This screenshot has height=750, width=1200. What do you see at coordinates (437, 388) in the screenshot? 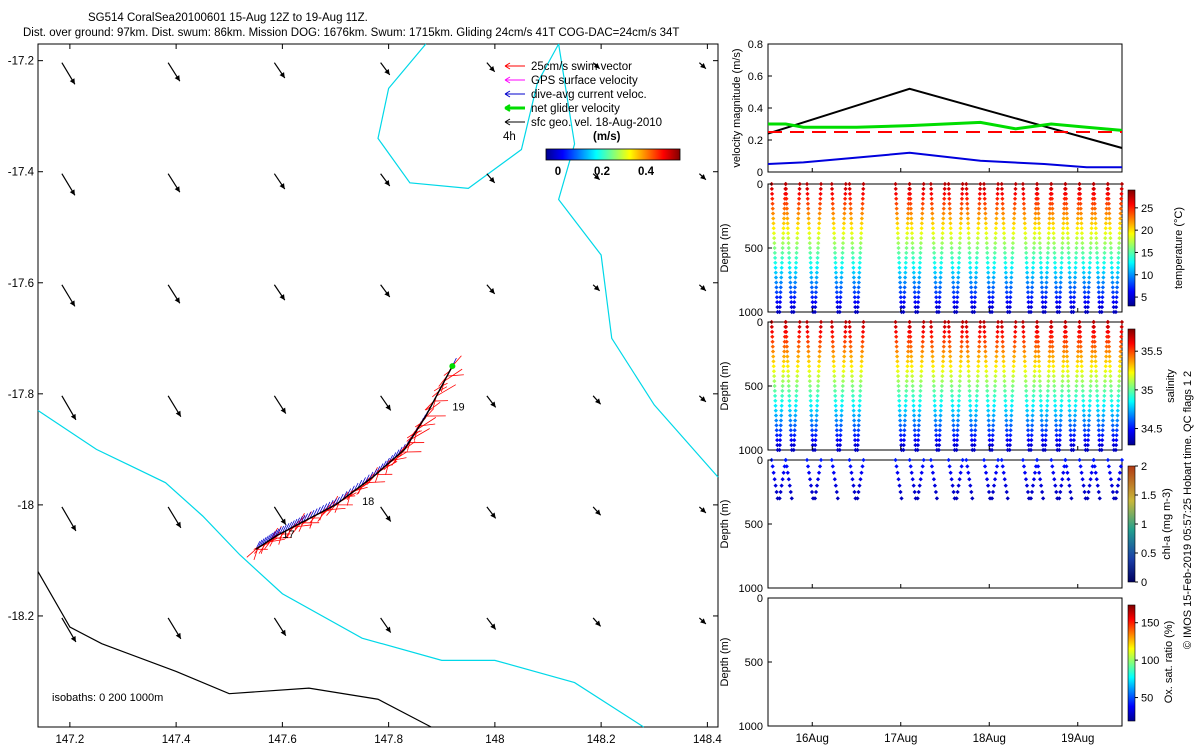
I see `swim-vector` at bounding box center [437, 388].